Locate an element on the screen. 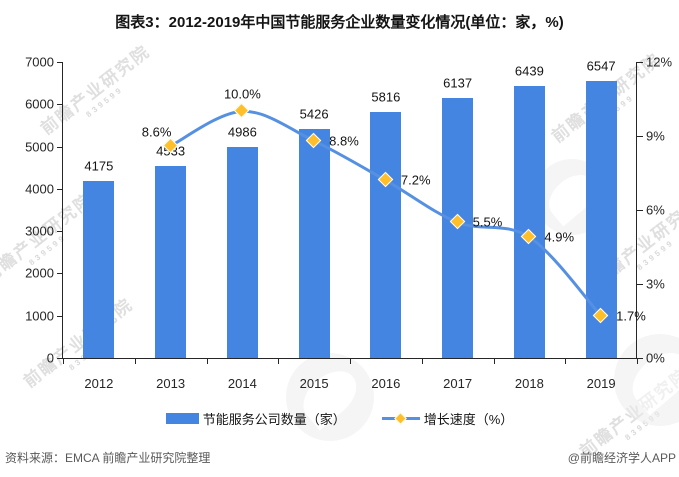 The width and height of the screenshot is (679, 477). bar-value-label: 6439 is located at coordinates (529, 71).